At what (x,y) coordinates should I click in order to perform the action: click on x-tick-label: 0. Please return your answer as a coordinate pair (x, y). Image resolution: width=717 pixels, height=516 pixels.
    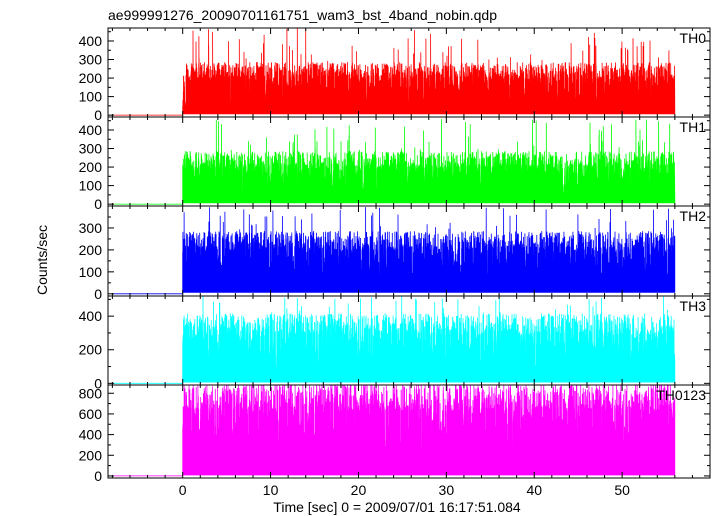
    Looking at the image, I should click on (183, 490).